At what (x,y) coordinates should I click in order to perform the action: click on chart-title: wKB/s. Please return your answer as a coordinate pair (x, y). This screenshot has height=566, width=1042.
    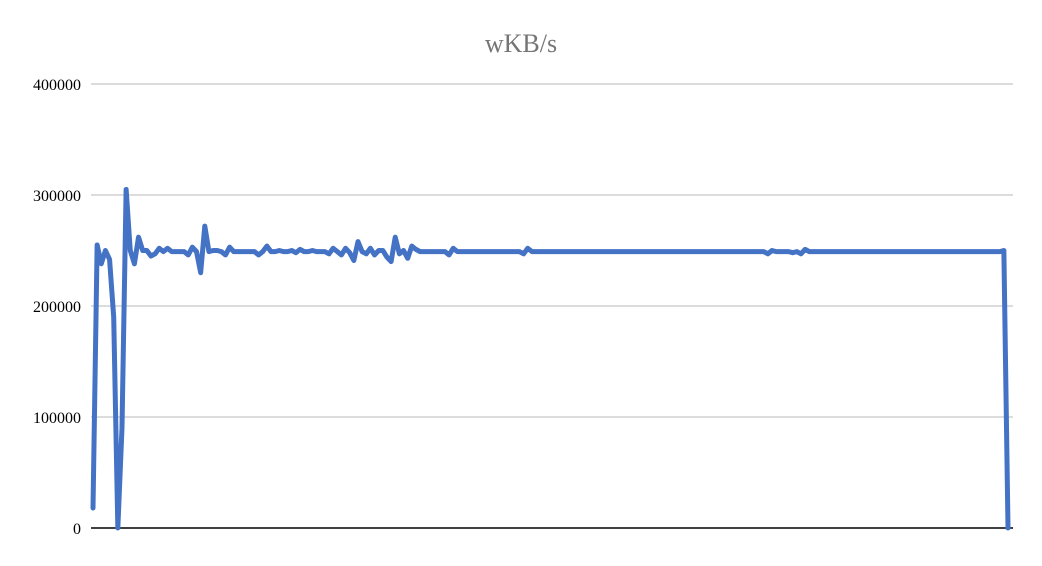
    Looking at the image, I should click on (521, 43).